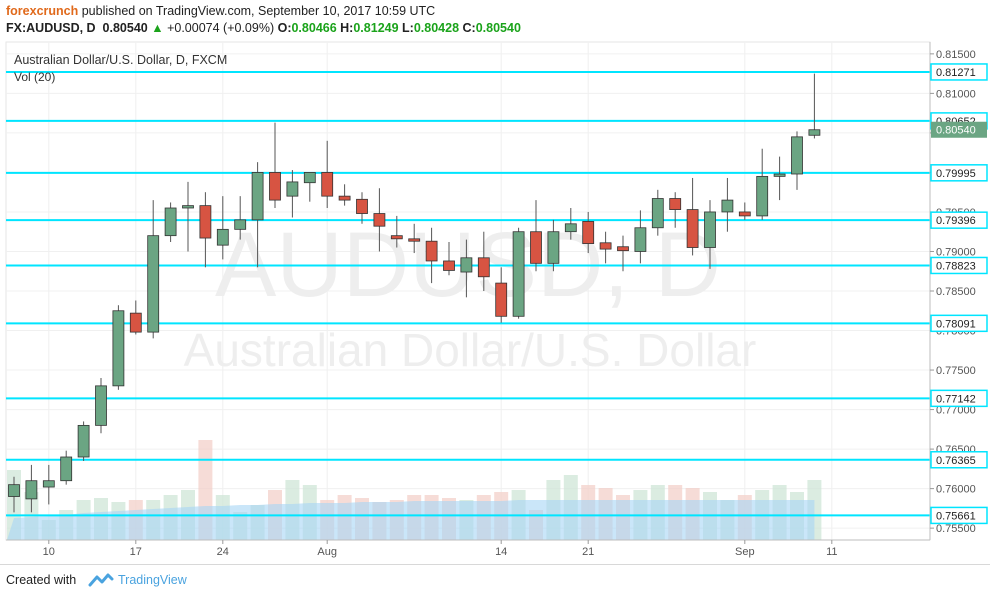  What do you see at coordinates (956, 399) in the screenshot?
I see `level-label: 0.77142` at bounding box center [956, 399].